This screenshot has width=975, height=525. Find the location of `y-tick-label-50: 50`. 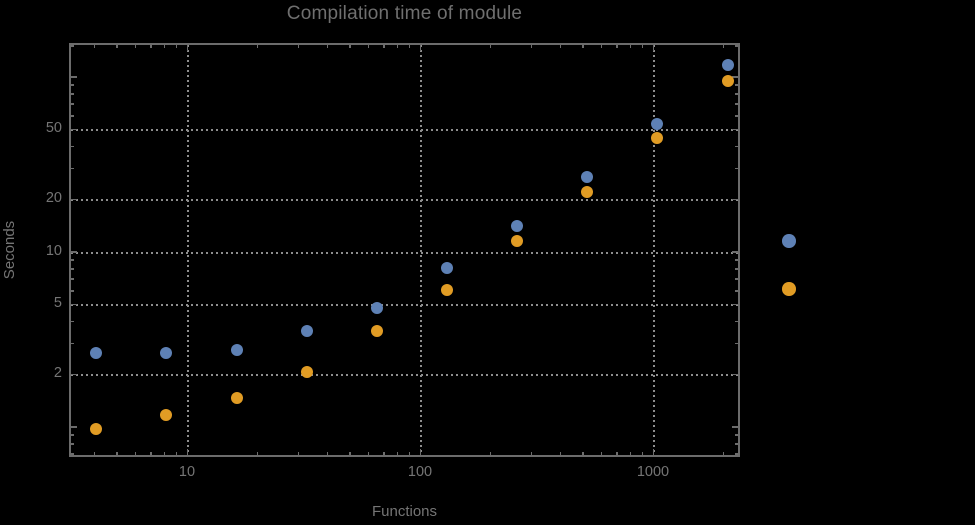

y-tick-label-50: 50 is located at coordinates (53, 128).